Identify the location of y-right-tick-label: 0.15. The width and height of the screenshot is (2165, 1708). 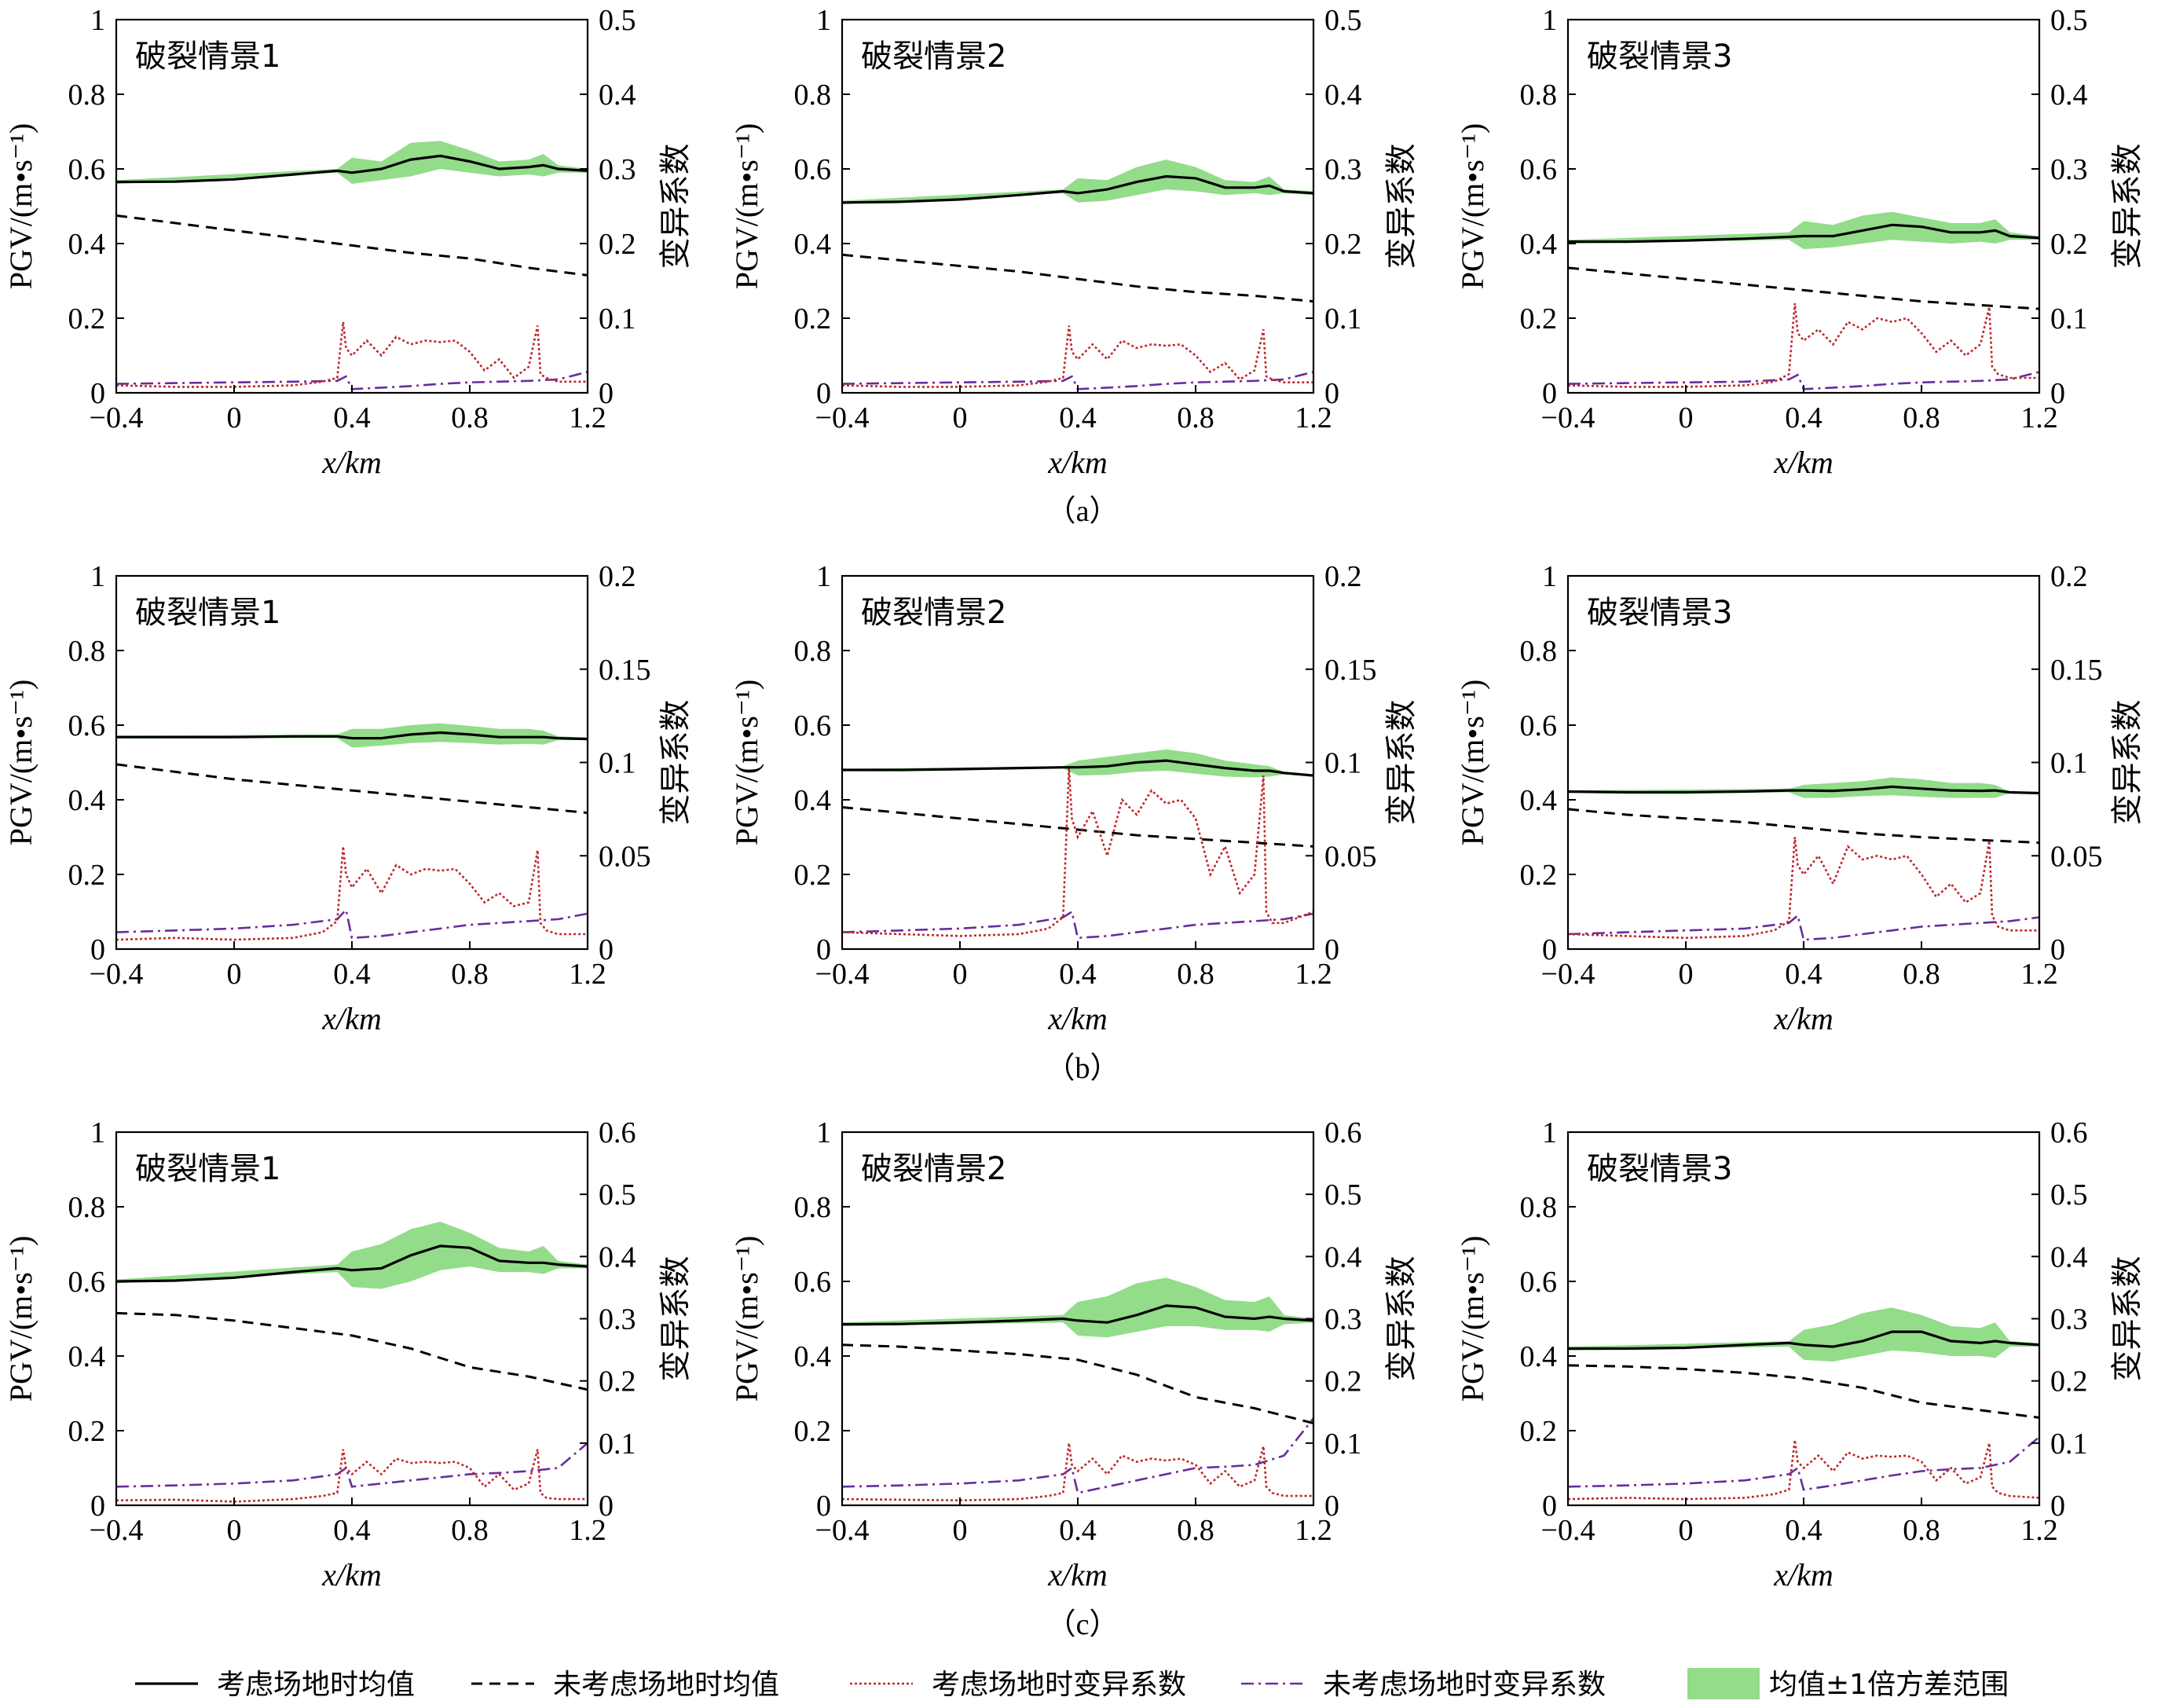
(2077, 670).